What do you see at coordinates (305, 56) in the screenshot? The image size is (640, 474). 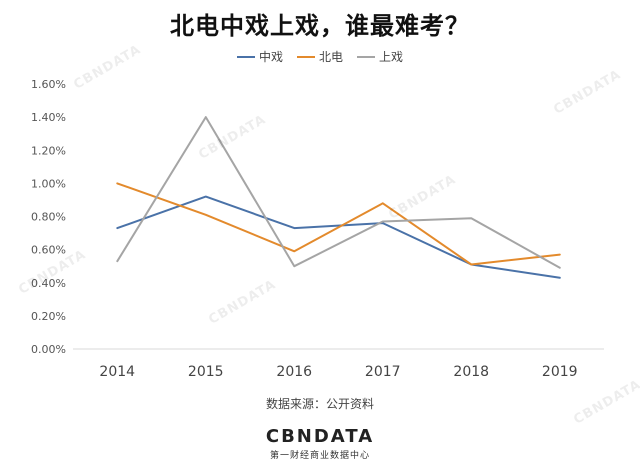 I see `legend-swatch-beidian` at bounding box center [305, 56].